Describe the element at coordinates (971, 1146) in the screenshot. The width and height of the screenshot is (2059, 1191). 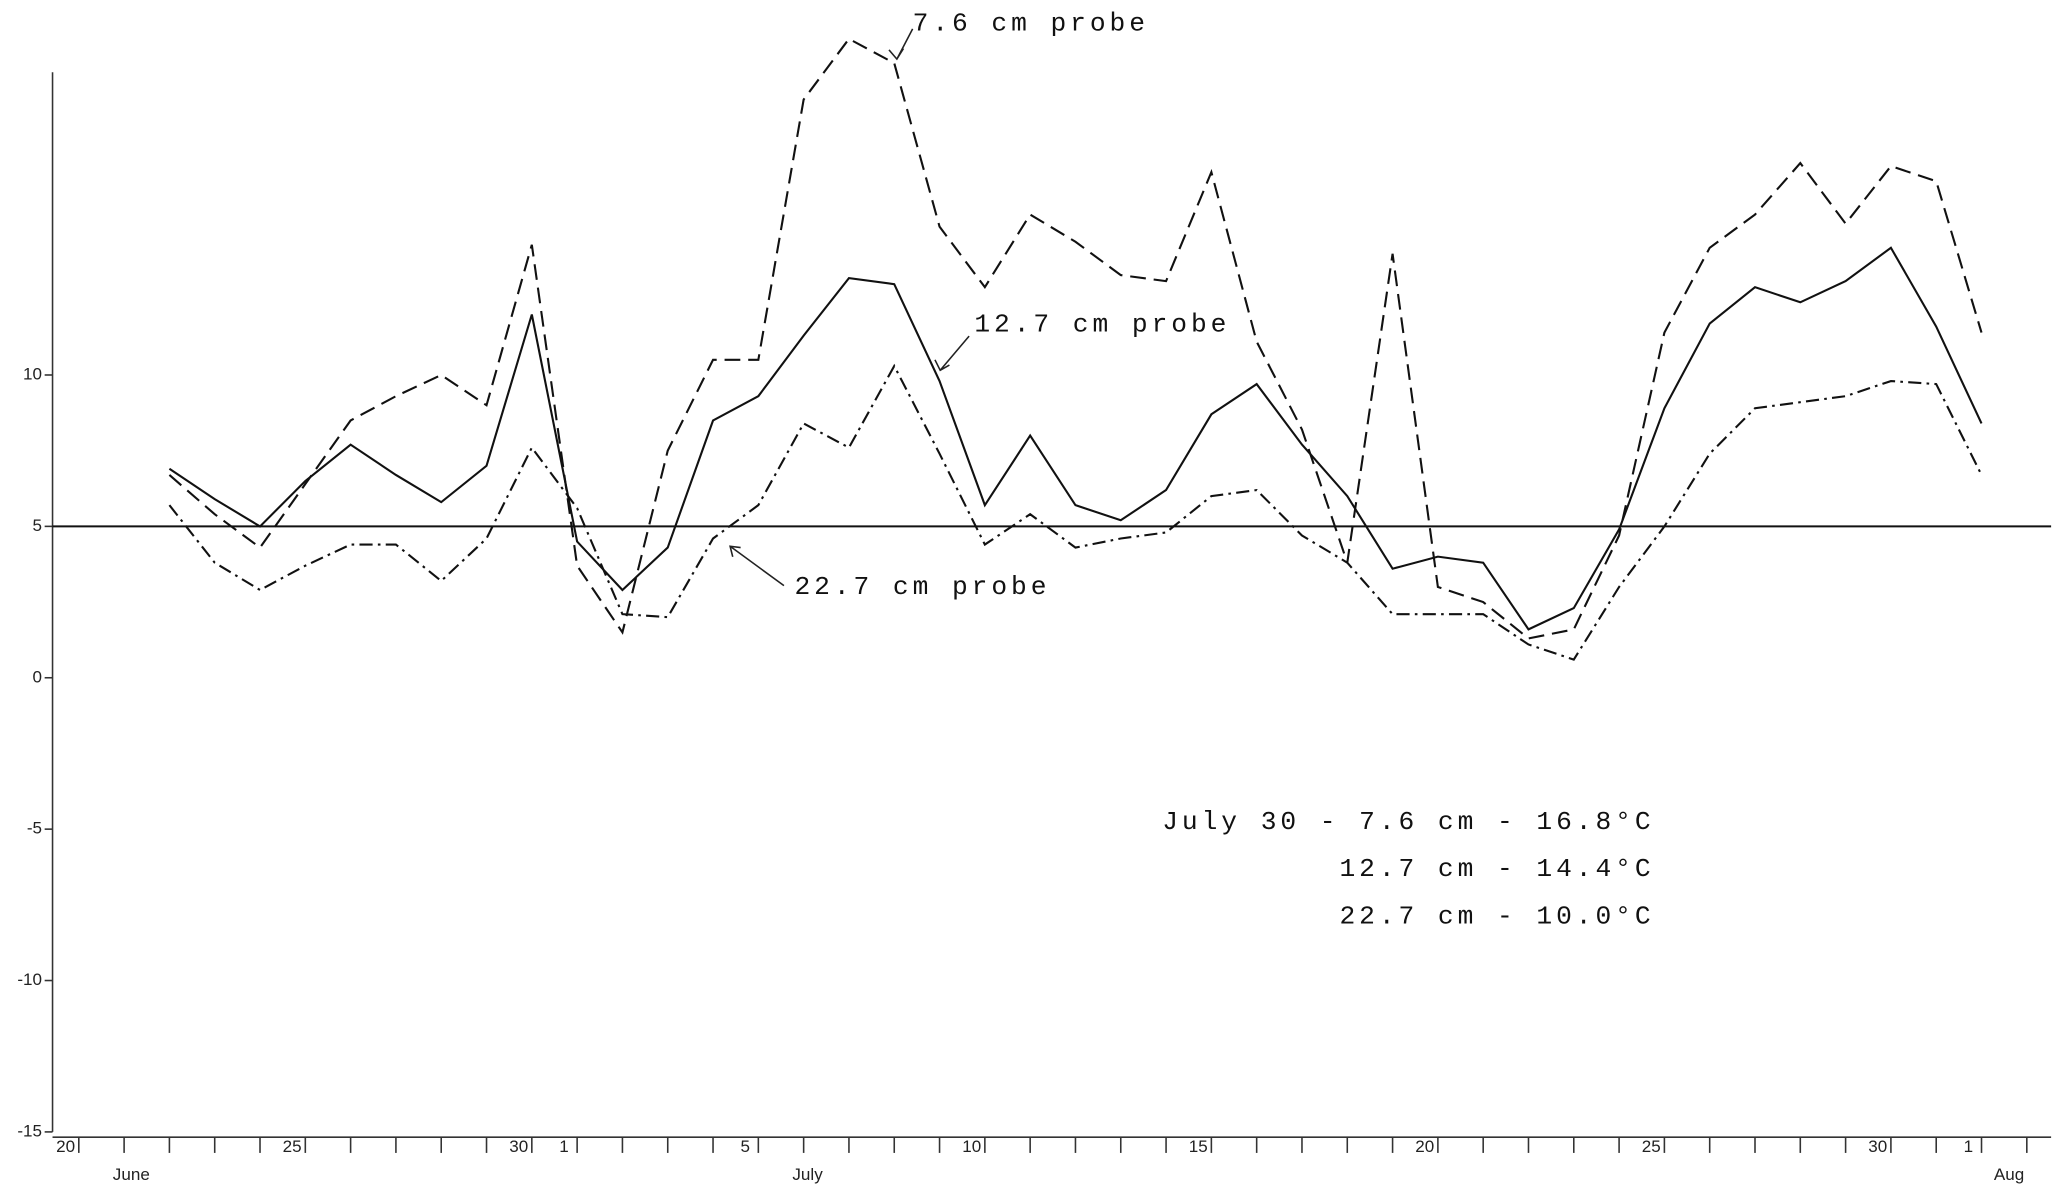
I see `x-tick-label: 10` at that location.